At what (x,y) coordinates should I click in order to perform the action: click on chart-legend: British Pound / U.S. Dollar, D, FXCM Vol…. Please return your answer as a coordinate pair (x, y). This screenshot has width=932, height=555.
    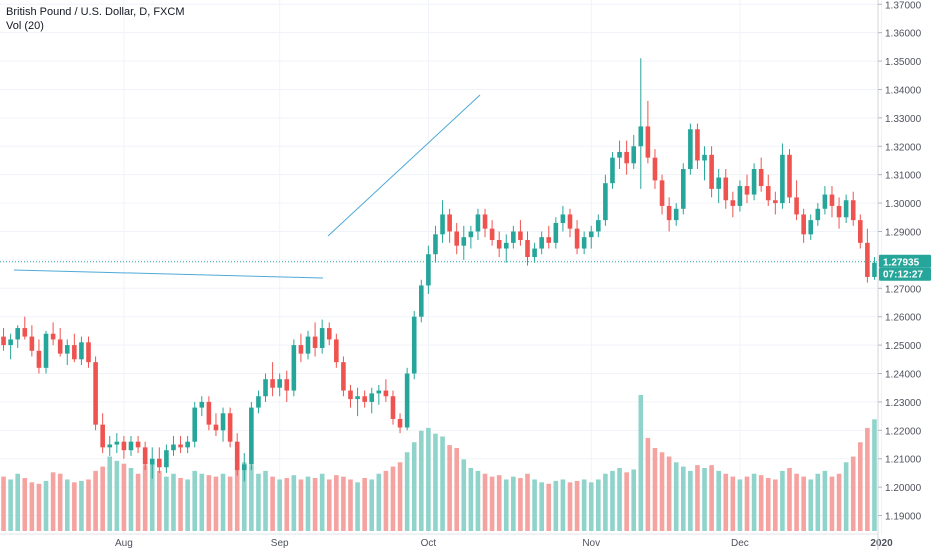
    Looking at the image, I should click on (95, 19).